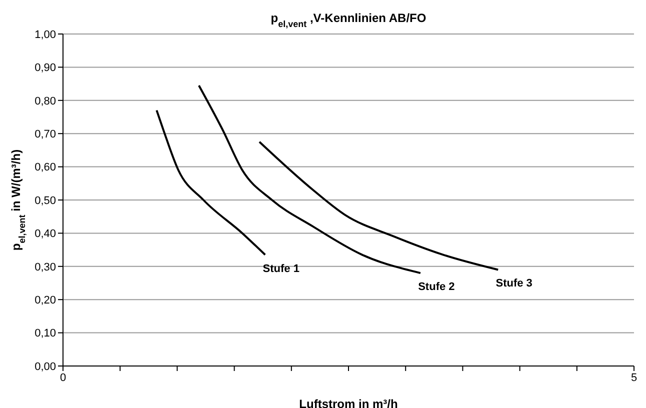  I want to click on x-axis-title: Luftstrom in m³/h, so click(348, 402).